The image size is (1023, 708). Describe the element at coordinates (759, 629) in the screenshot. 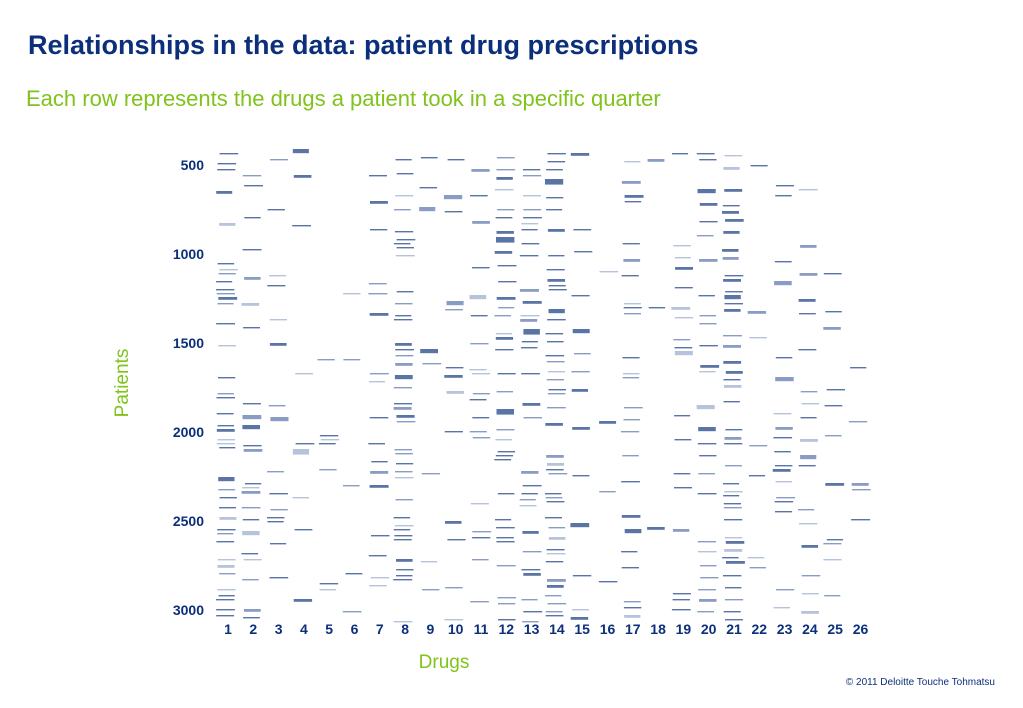

I see `x-tick-label: 22` at that location.